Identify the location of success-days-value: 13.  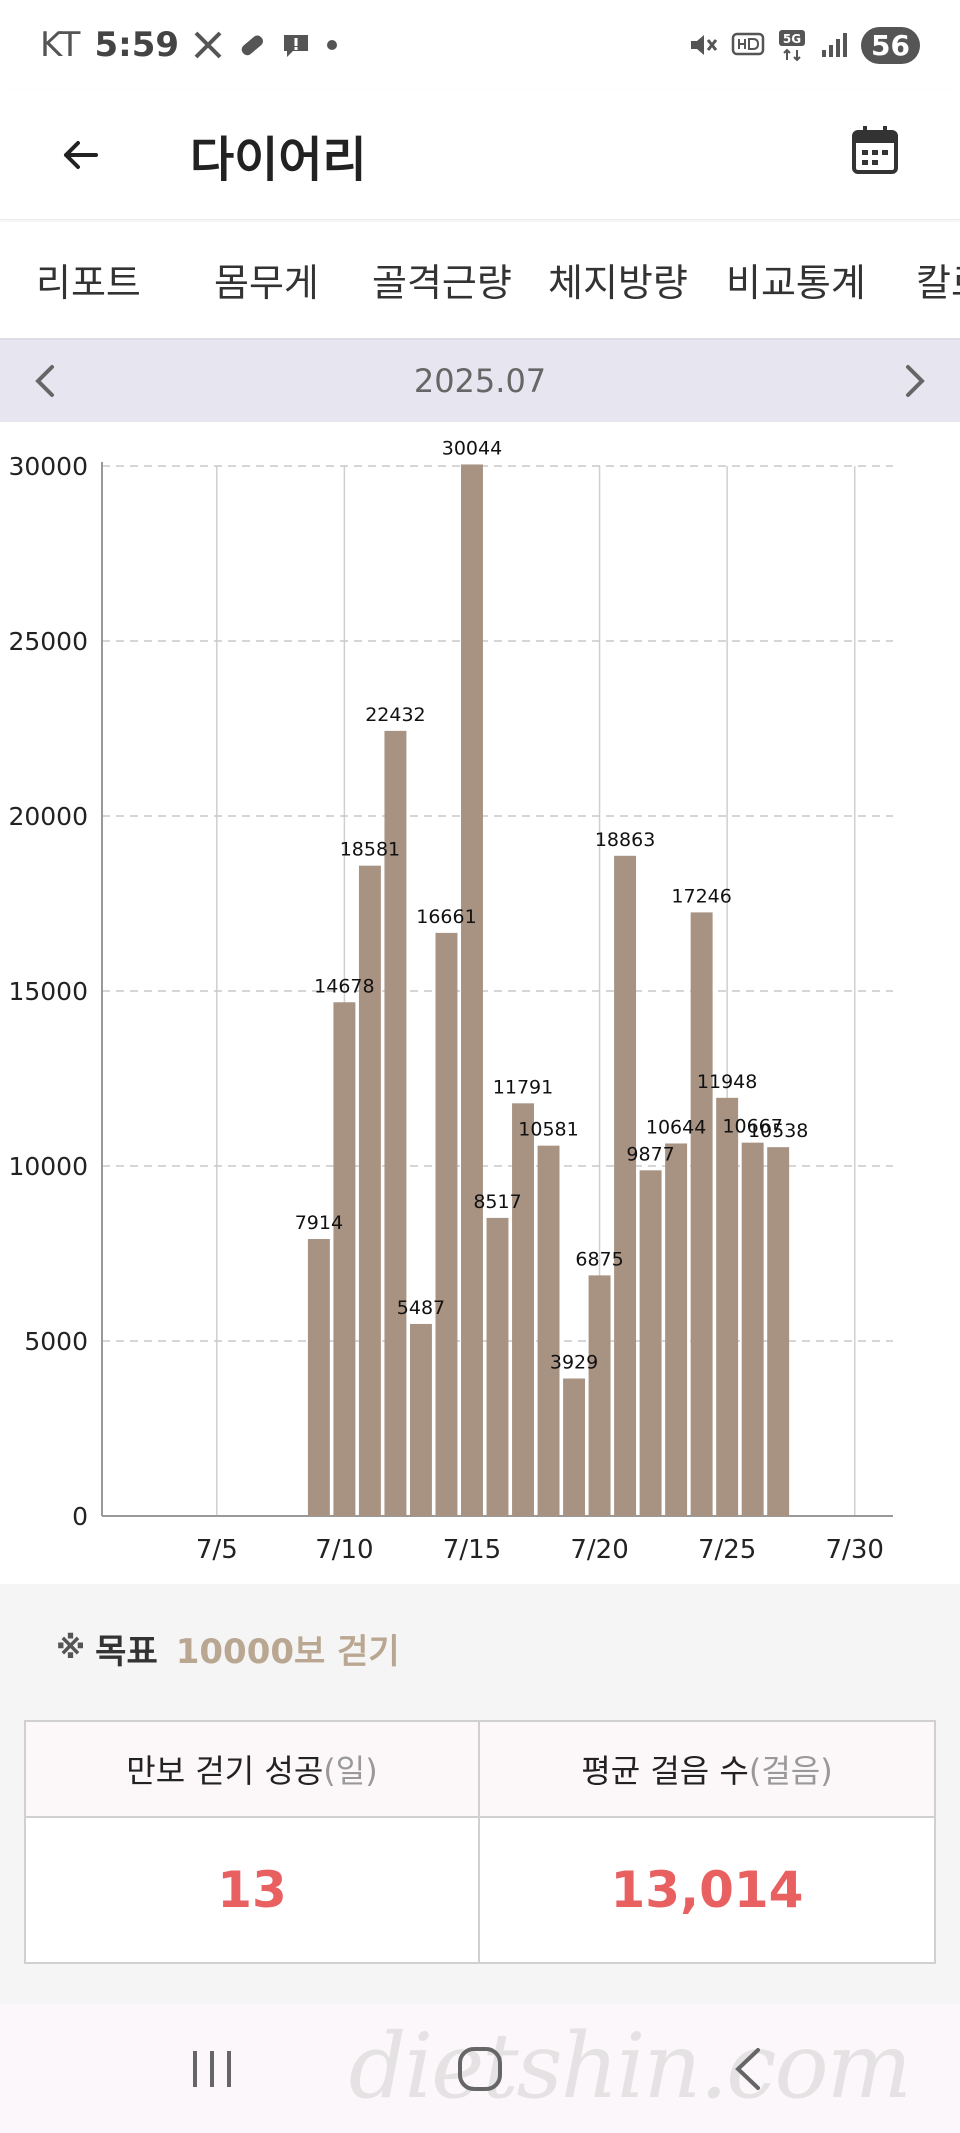
(253, 1890).